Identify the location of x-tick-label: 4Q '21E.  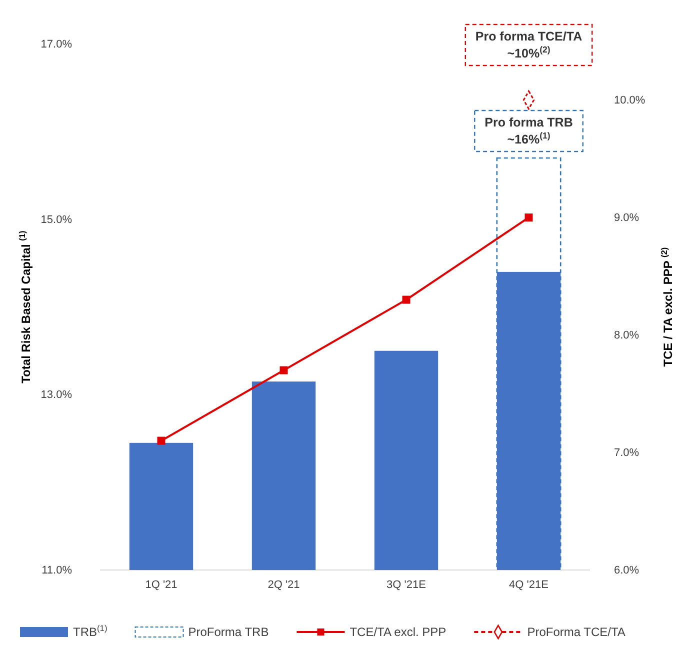
(528, 584).